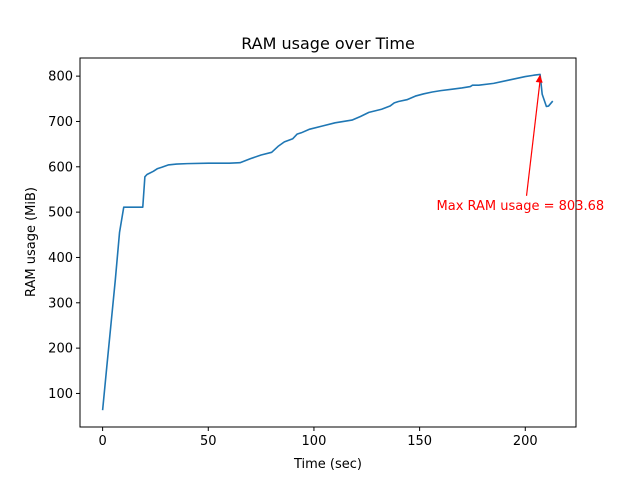 This screenshot has width=640, height=480. I want to click on y-tick-label: 300, so click(60, 303).